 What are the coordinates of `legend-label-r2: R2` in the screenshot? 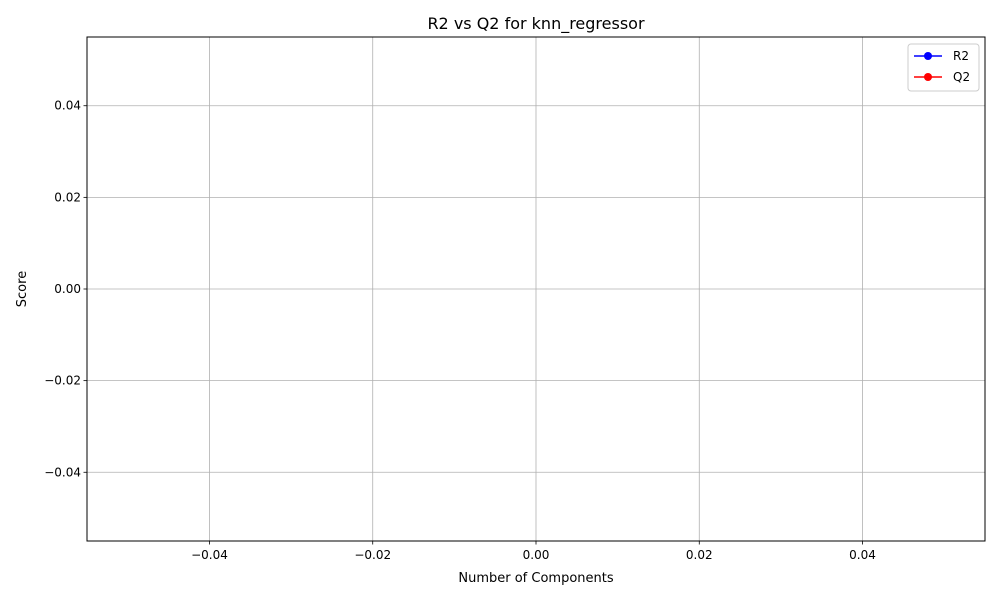 It's located at (961, 56).